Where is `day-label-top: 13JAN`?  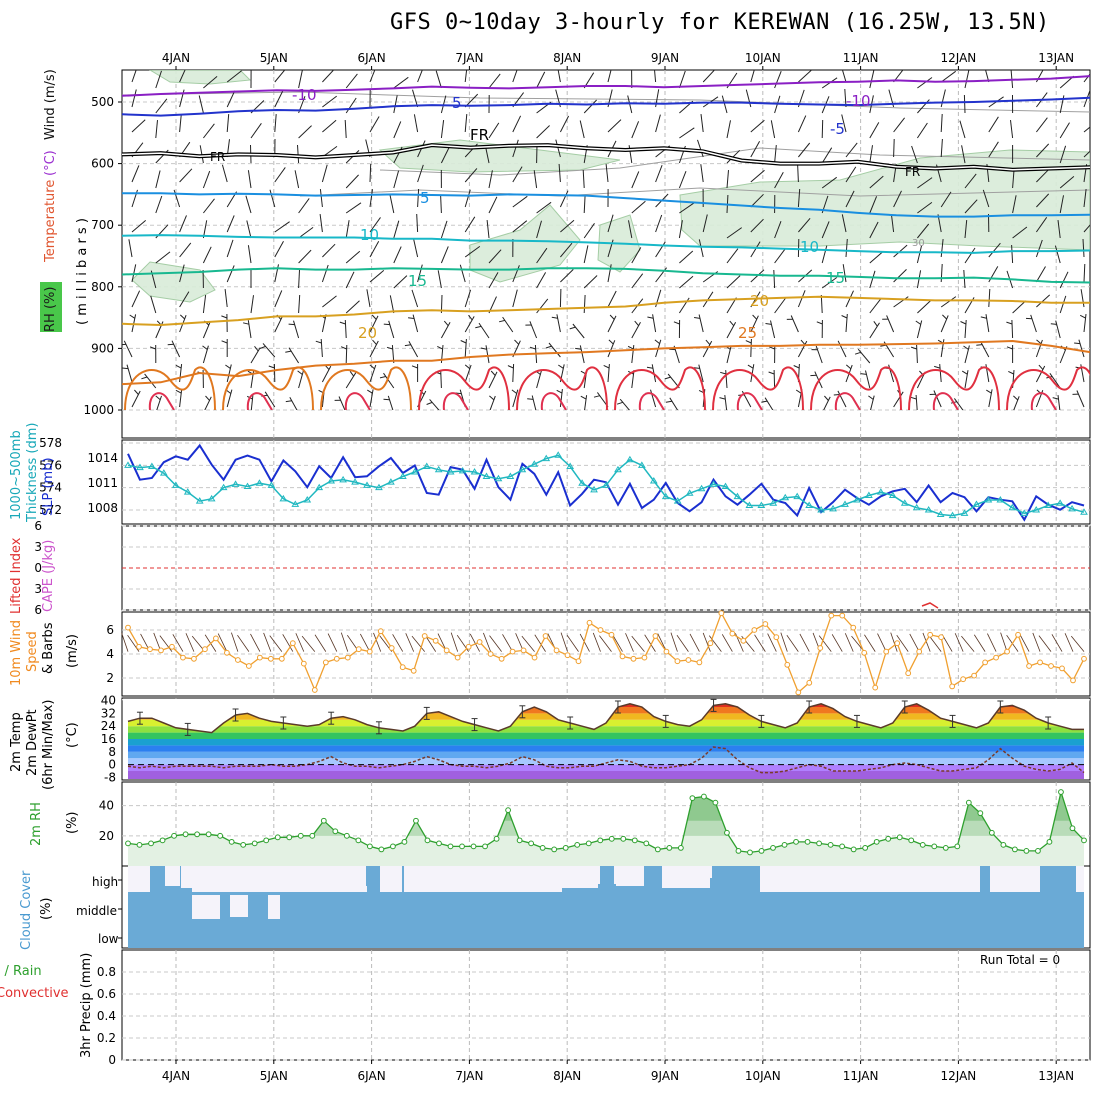
day-label-top: 13JAN is located at coordinates (1056, 58).